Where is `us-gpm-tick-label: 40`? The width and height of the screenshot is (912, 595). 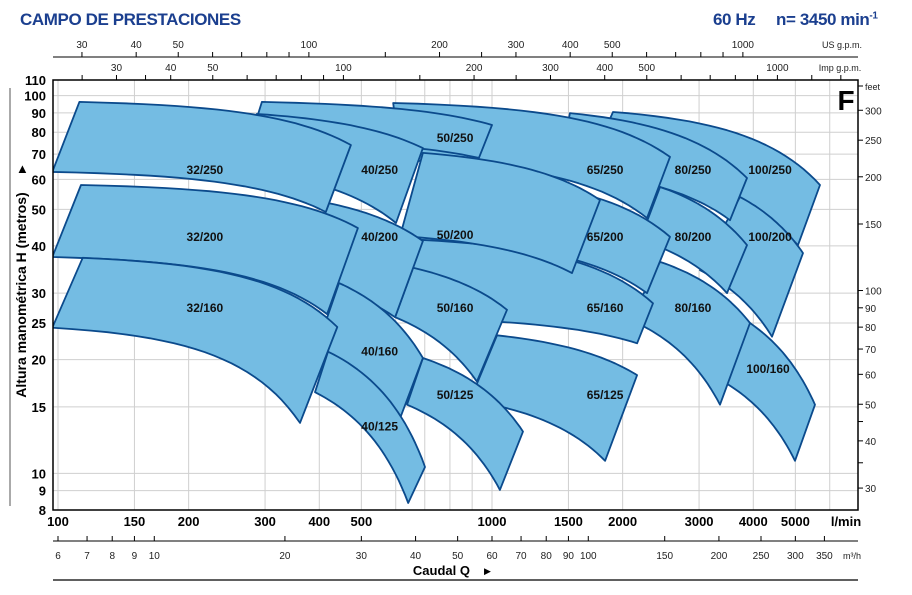 us-gpm-tick-label: 40 is located at coordinates (137, 45).